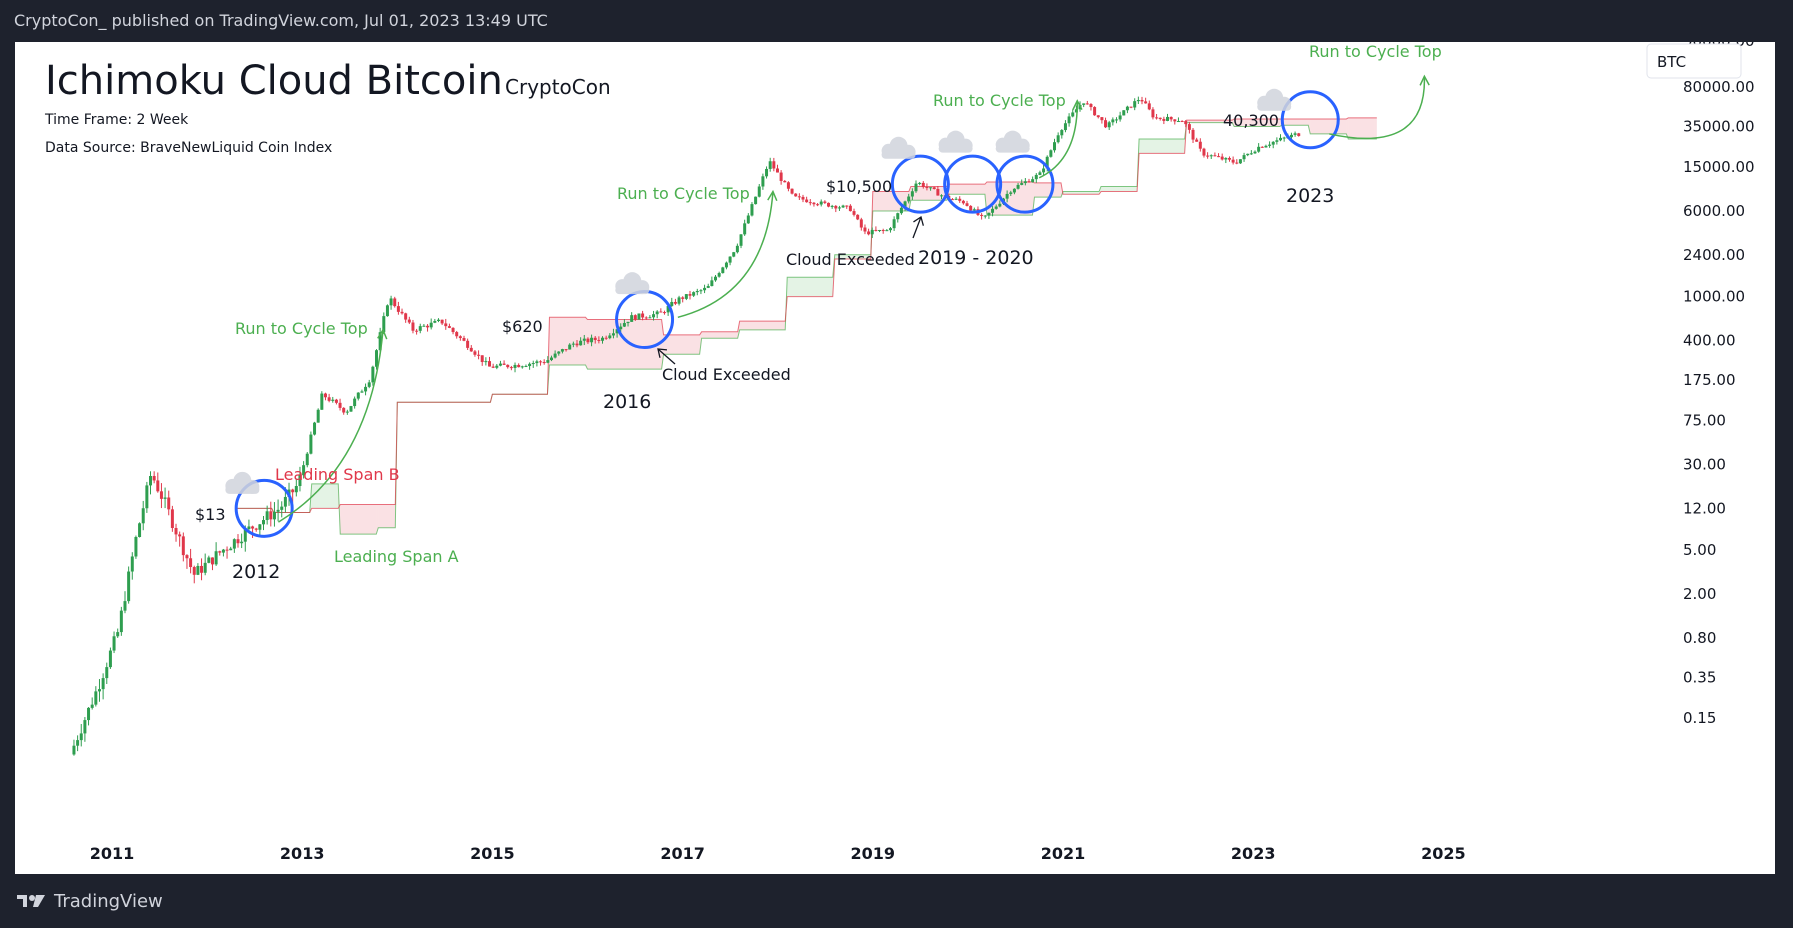 This screenshot has width=1793, height=928. What do you see at coordinates (896, 901) in the screenshot?
I see `footer-bar: TradingView` at bounding box center [896, 901].